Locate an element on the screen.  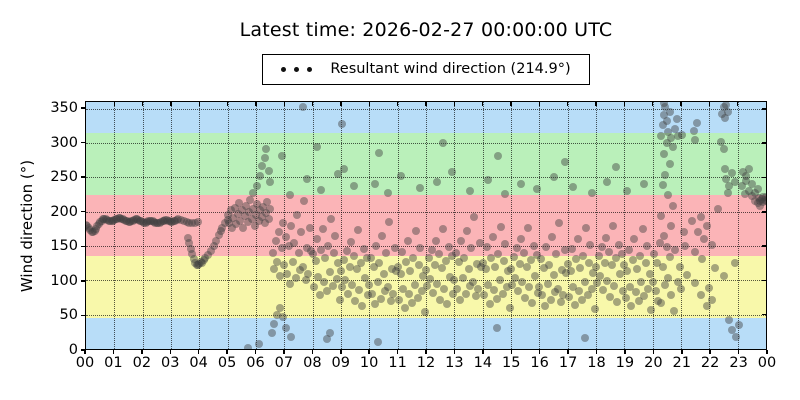
x-tick-label: 15 is located at coordinates (511, 363).